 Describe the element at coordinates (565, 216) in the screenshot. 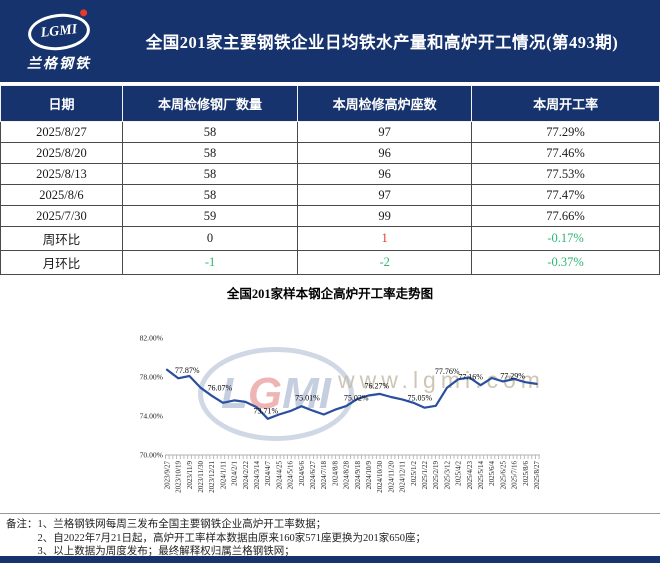

I see `table-cell: 77.66%` at that location.